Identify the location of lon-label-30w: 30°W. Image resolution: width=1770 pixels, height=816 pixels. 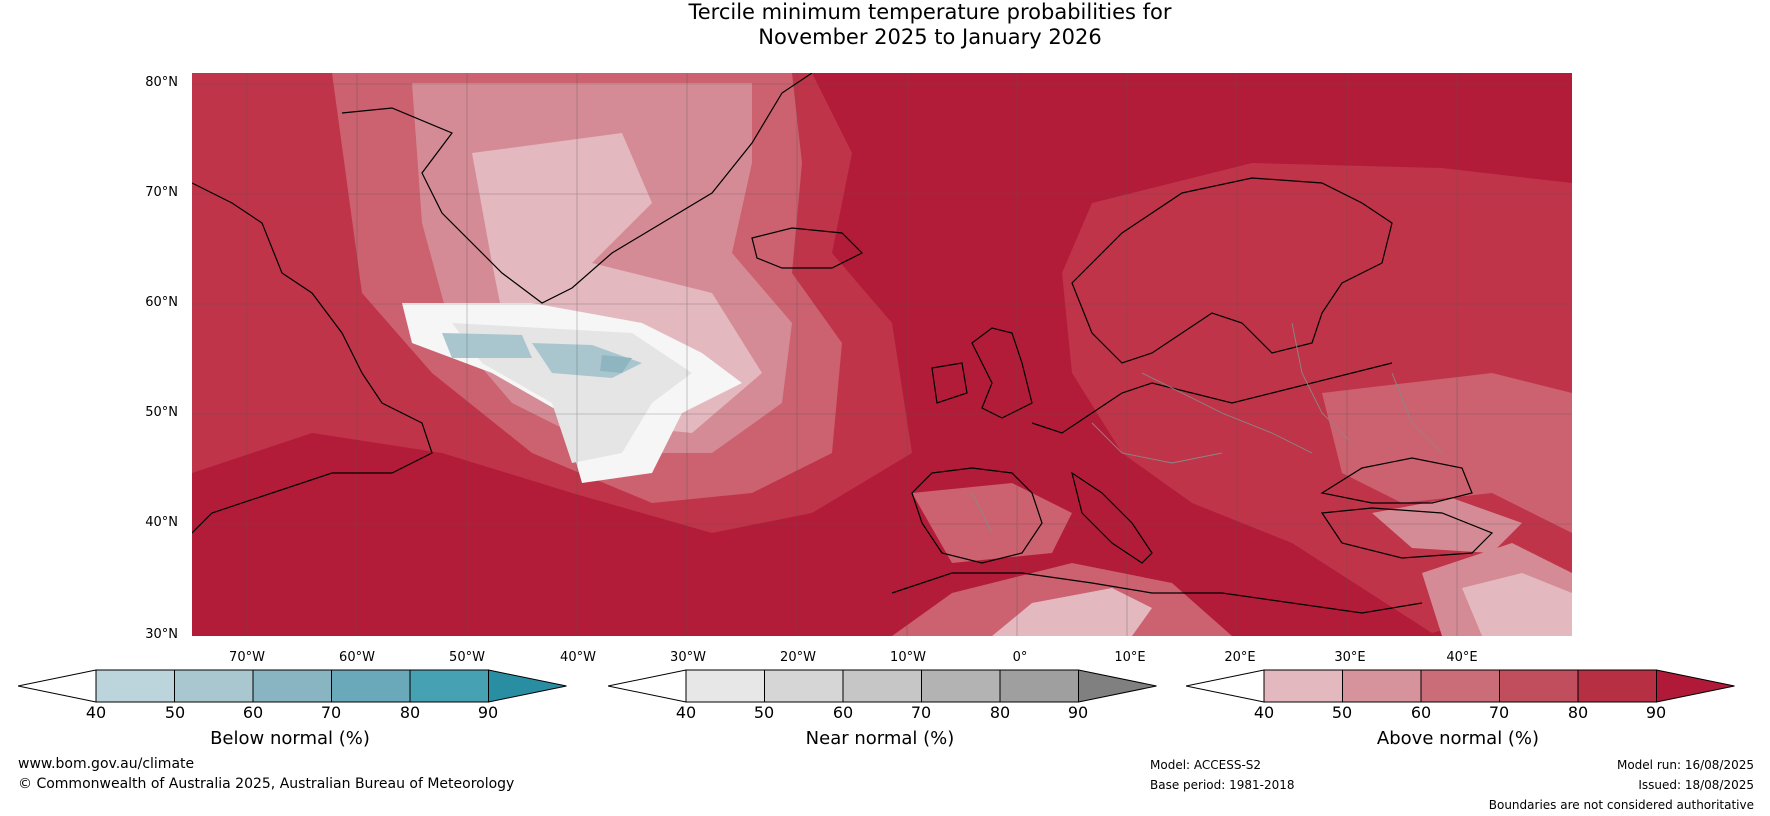
(688, 657).